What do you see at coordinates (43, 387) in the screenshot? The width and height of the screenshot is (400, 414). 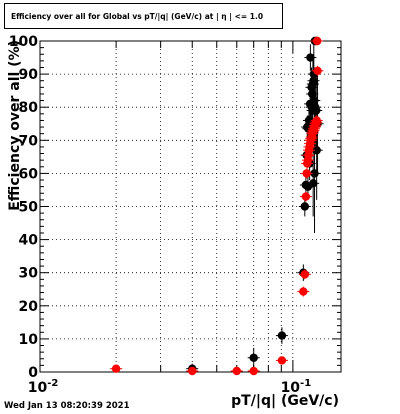 I see `x-tick-label: 10-2` at bounding box center [43, 387].